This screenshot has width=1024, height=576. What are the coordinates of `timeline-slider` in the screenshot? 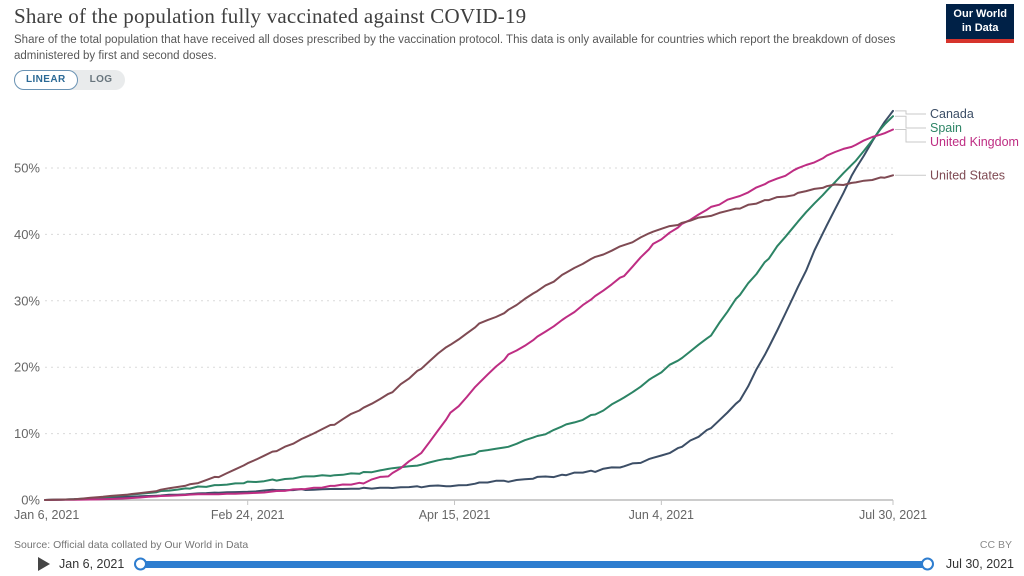 It's located at (534, 564).